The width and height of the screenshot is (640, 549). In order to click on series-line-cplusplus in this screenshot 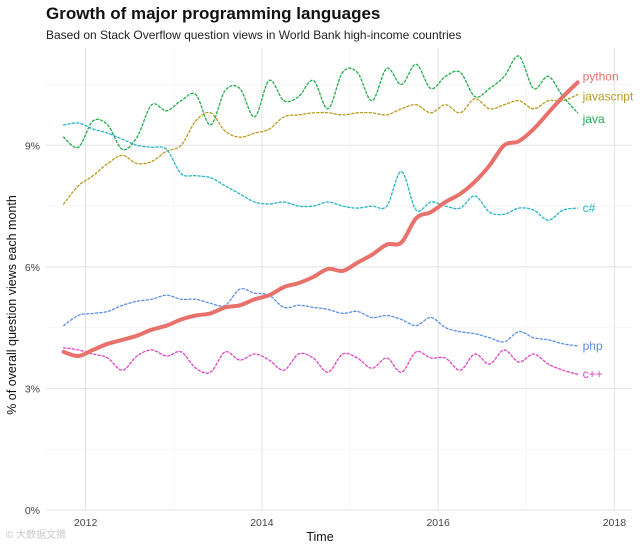, I will do `click(320, 361)`.